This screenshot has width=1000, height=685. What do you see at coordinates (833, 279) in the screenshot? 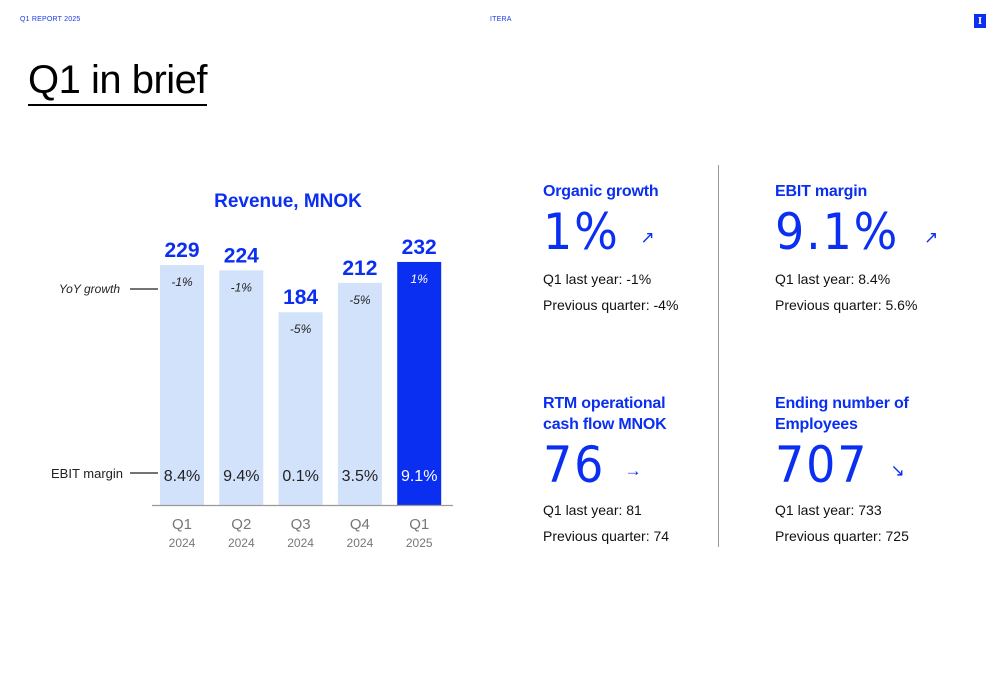
I see `kpi-last-year: Q1 last year: 8.4%` at bounding box center [833, 279].